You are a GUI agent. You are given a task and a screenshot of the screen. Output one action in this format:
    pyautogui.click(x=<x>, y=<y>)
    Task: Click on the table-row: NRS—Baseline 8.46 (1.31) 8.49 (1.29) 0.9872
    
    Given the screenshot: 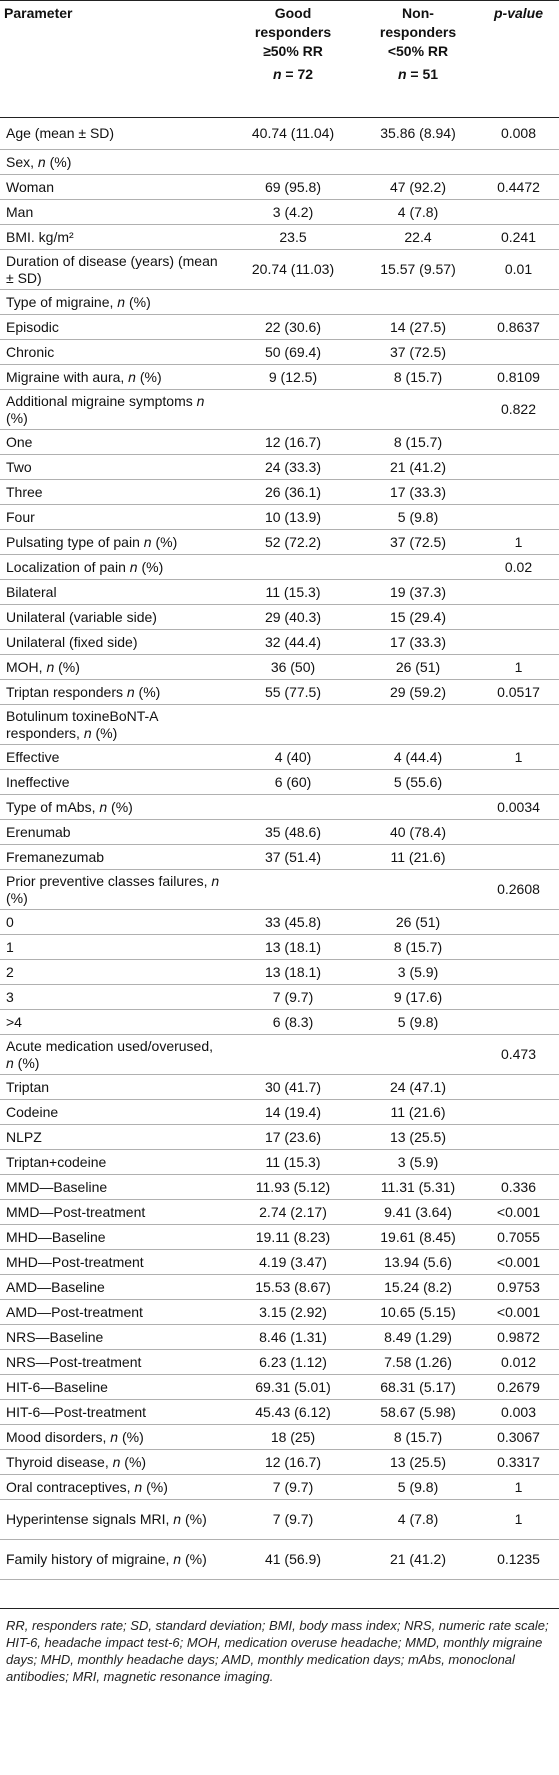 What is the action you would take?
    pyautogui.click(x=279, y=1337)
    